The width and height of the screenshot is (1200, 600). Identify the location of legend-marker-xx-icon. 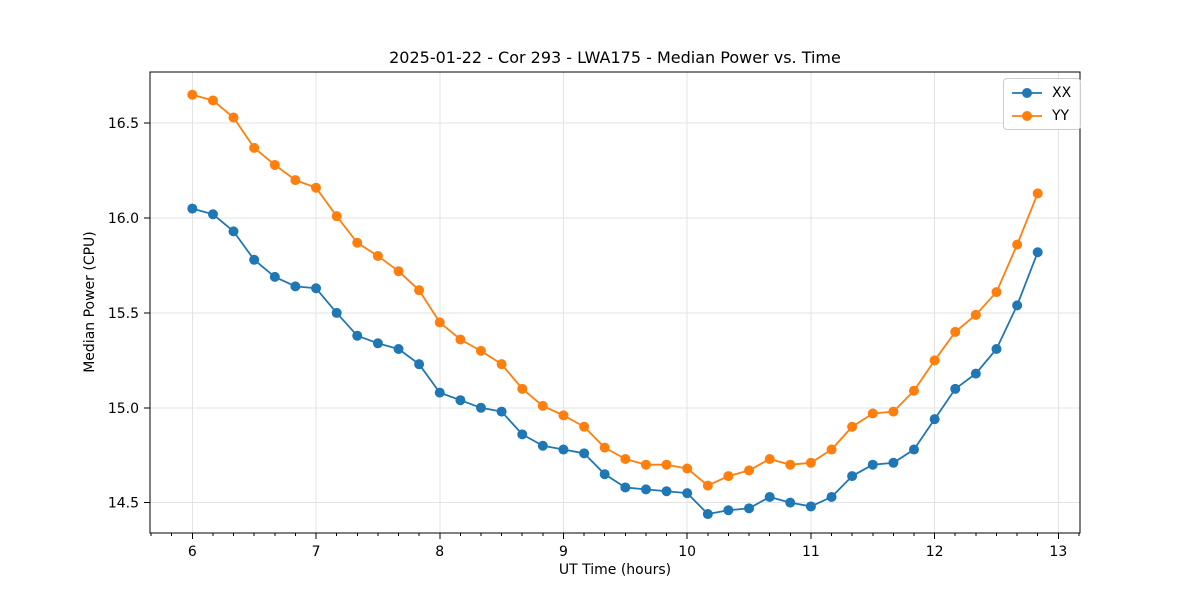
(1027, 92).